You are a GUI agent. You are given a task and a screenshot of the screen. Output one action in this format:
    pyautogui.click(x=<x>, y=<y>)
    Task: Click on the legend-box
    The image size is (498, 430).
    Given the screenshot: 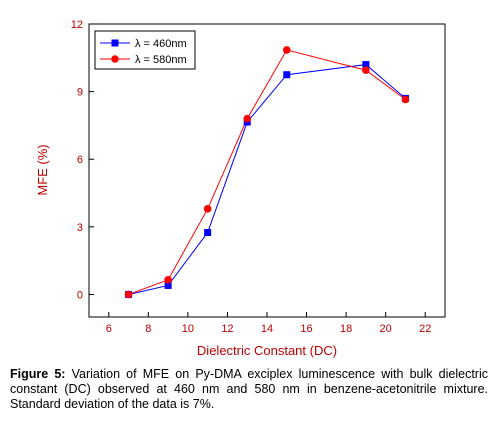 What is the action you would take?
    pyautogui.click(x=145, y=50)
    